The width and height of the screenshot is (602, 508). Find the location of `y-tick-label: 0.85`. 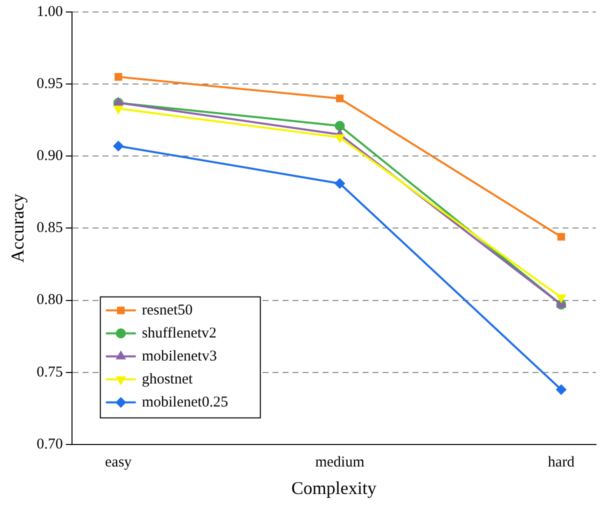

y-tick-label: 0.85 is located at coordinates (49, 228).